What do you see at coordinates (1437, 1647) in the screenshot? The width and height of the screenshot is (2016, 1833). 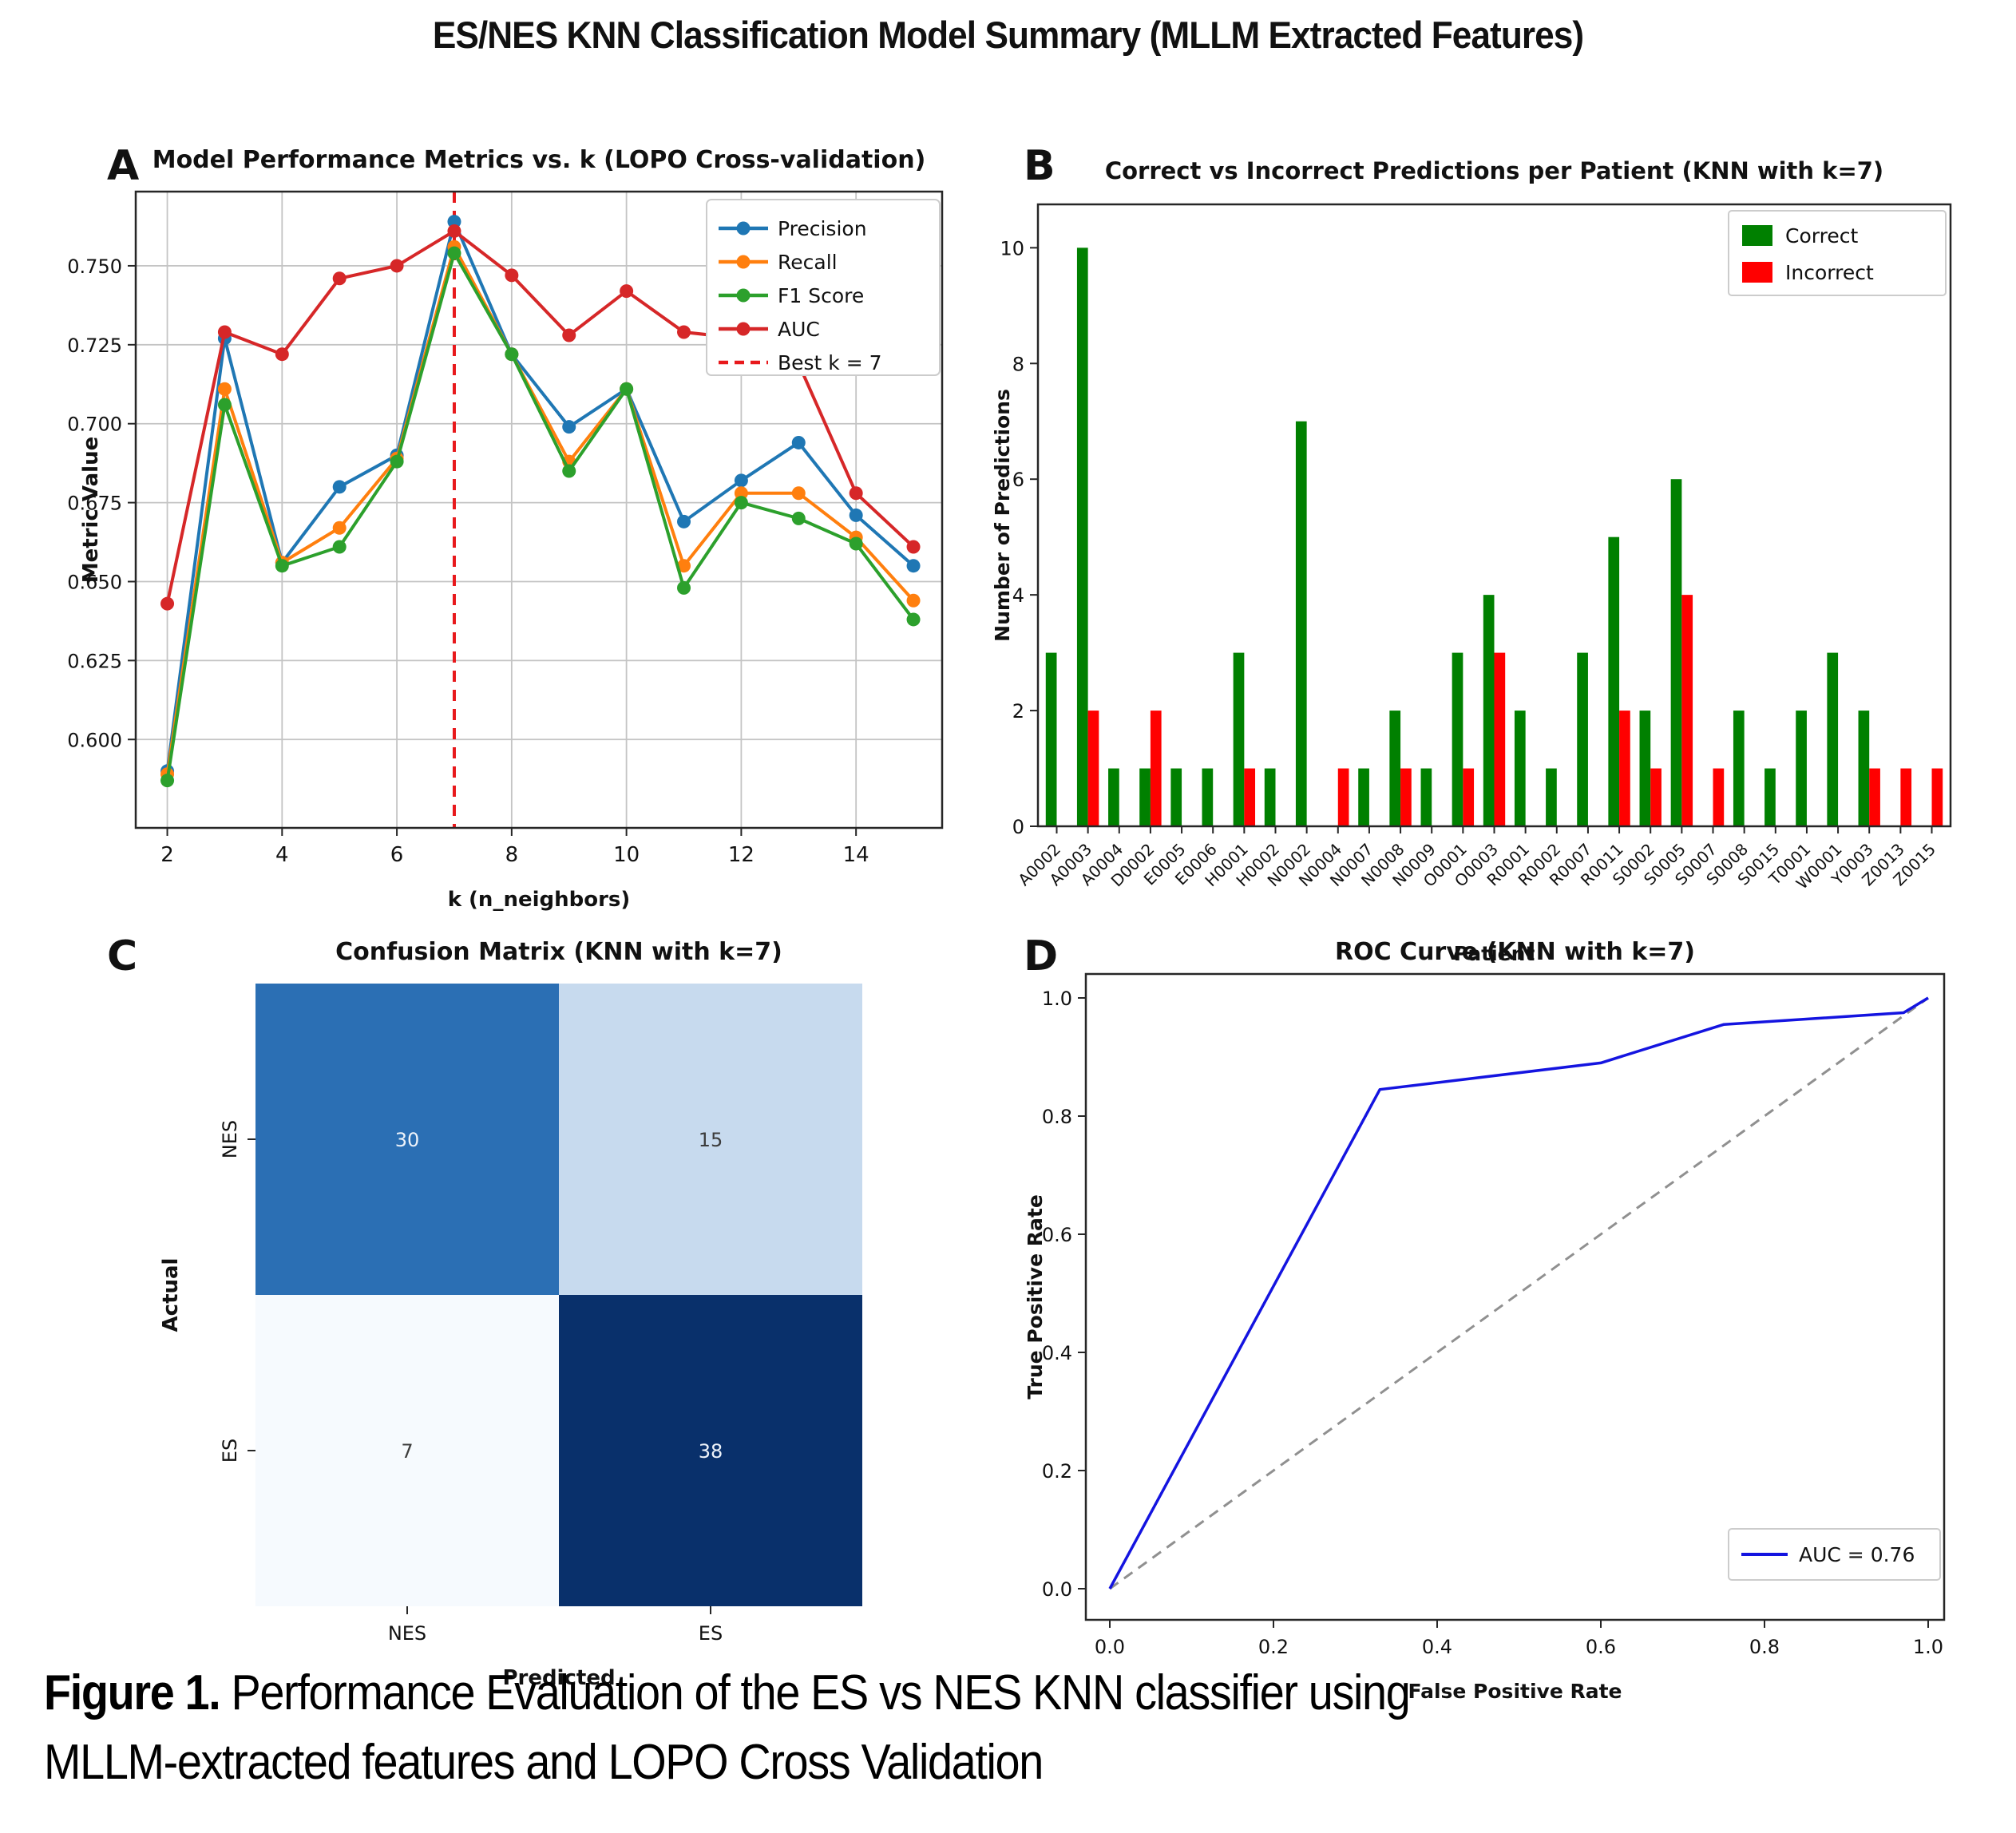 I see `x-tick-label: 0.4` at bounding box center [1437, 1647].